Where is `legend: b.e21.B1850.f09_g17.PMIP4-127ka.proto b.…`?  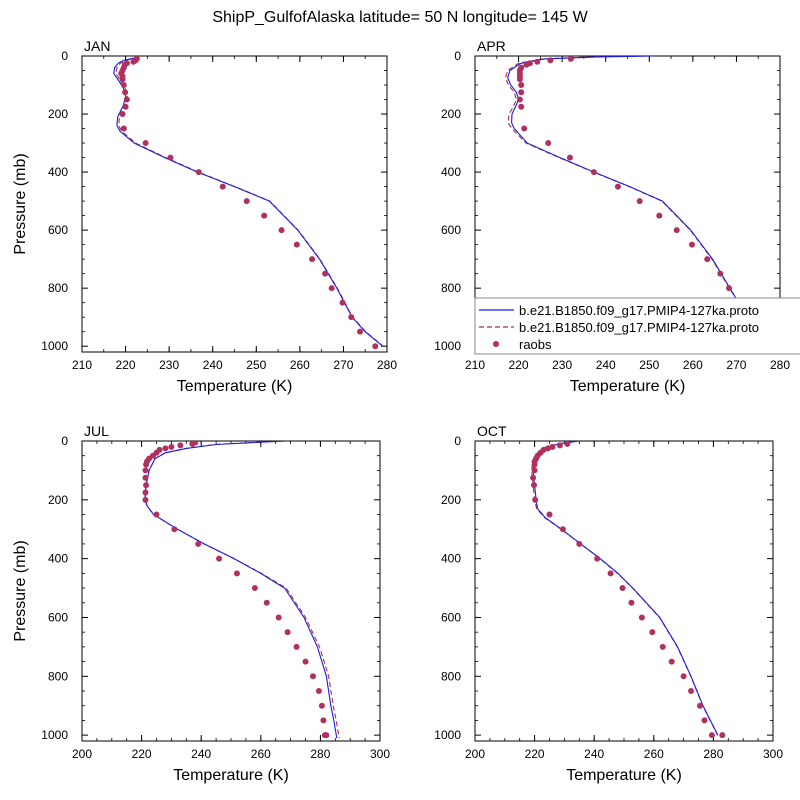
legend: b.e21.B1850.f09_g17.PMIP4-127ka.proto b.… is located at coordinates (637, 326).